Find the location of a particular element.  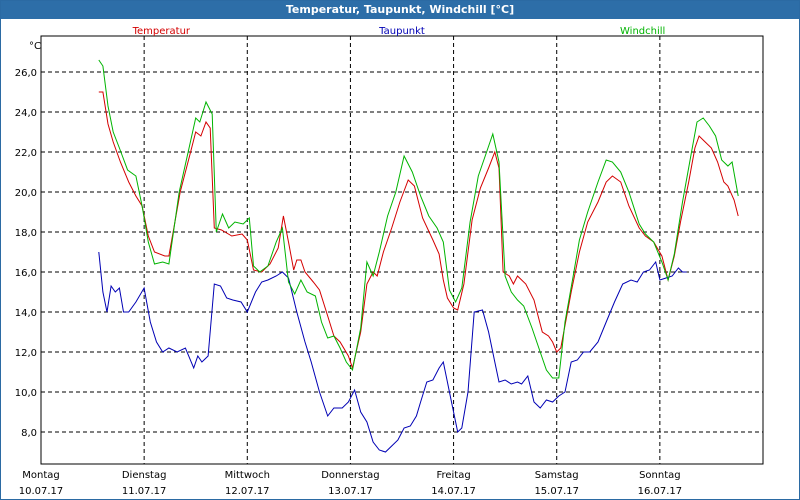

y-tick-label: 24,0 is located at coordinates (26, 113).